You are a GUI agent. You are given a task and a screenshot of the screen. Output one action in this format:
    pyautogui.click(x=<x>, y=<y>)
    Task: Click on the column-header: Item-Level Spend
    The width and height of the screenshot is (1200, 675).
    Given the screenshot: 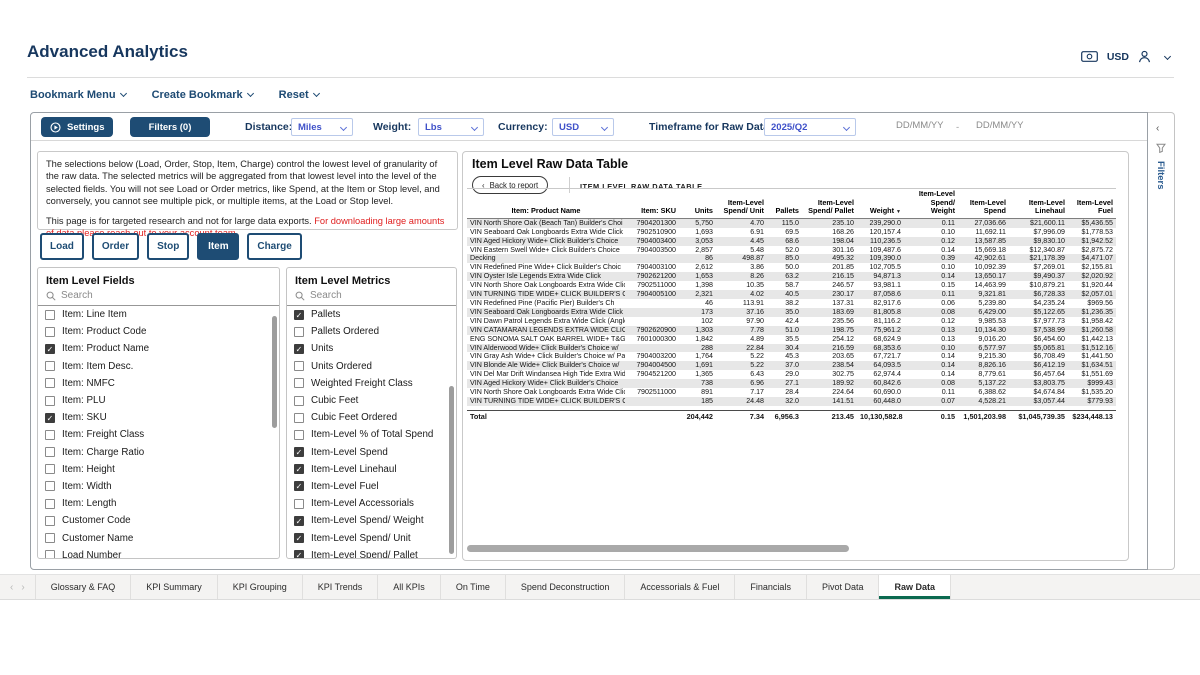 What is the action you would take?
    pyautogui.click(x=983, y=203)
    